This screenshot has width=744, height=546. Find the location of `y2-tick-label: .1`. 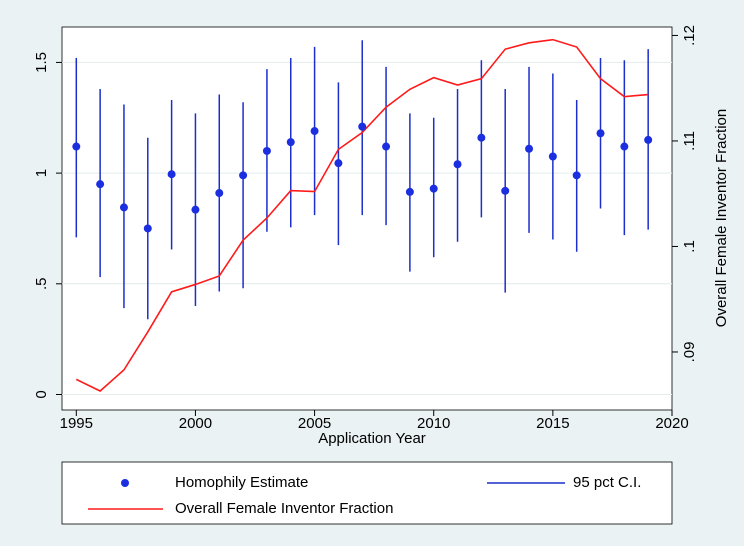

y2-tick-label: .1 is located at coordinates (689, 246).